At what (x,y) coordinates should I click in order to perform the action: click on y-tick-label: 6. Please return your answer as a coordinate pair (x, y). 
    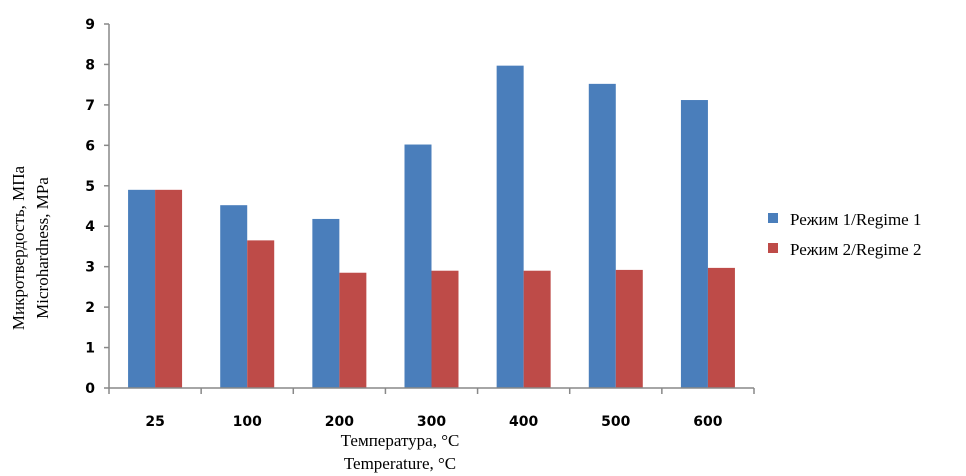
    Looking at the image, I should click on (90, 146).